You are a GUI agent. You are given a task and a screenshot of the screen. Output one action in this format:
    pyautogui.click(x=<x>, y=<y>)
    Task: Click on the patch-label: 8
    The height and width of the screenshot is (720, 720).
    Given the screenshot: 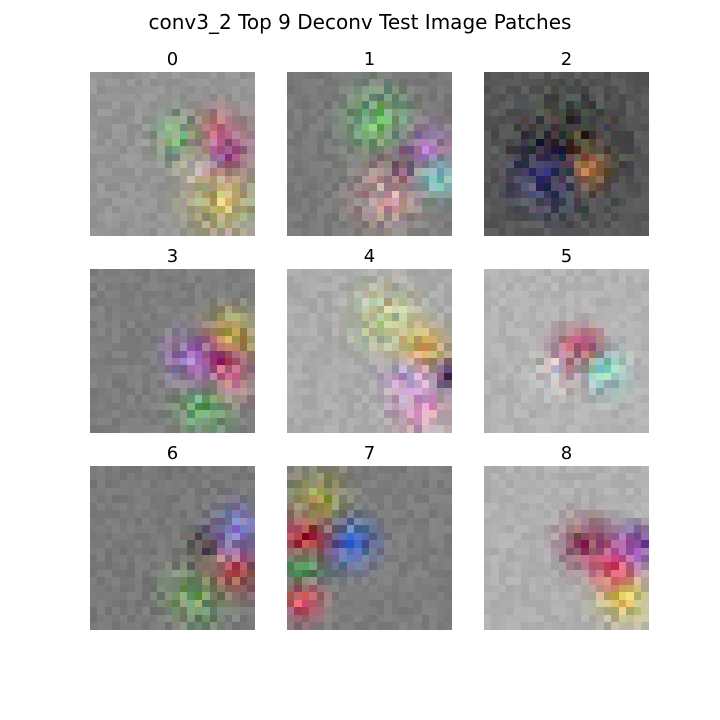 What is the action you would take?
    pyautogui.click(x=566, y=453)
    